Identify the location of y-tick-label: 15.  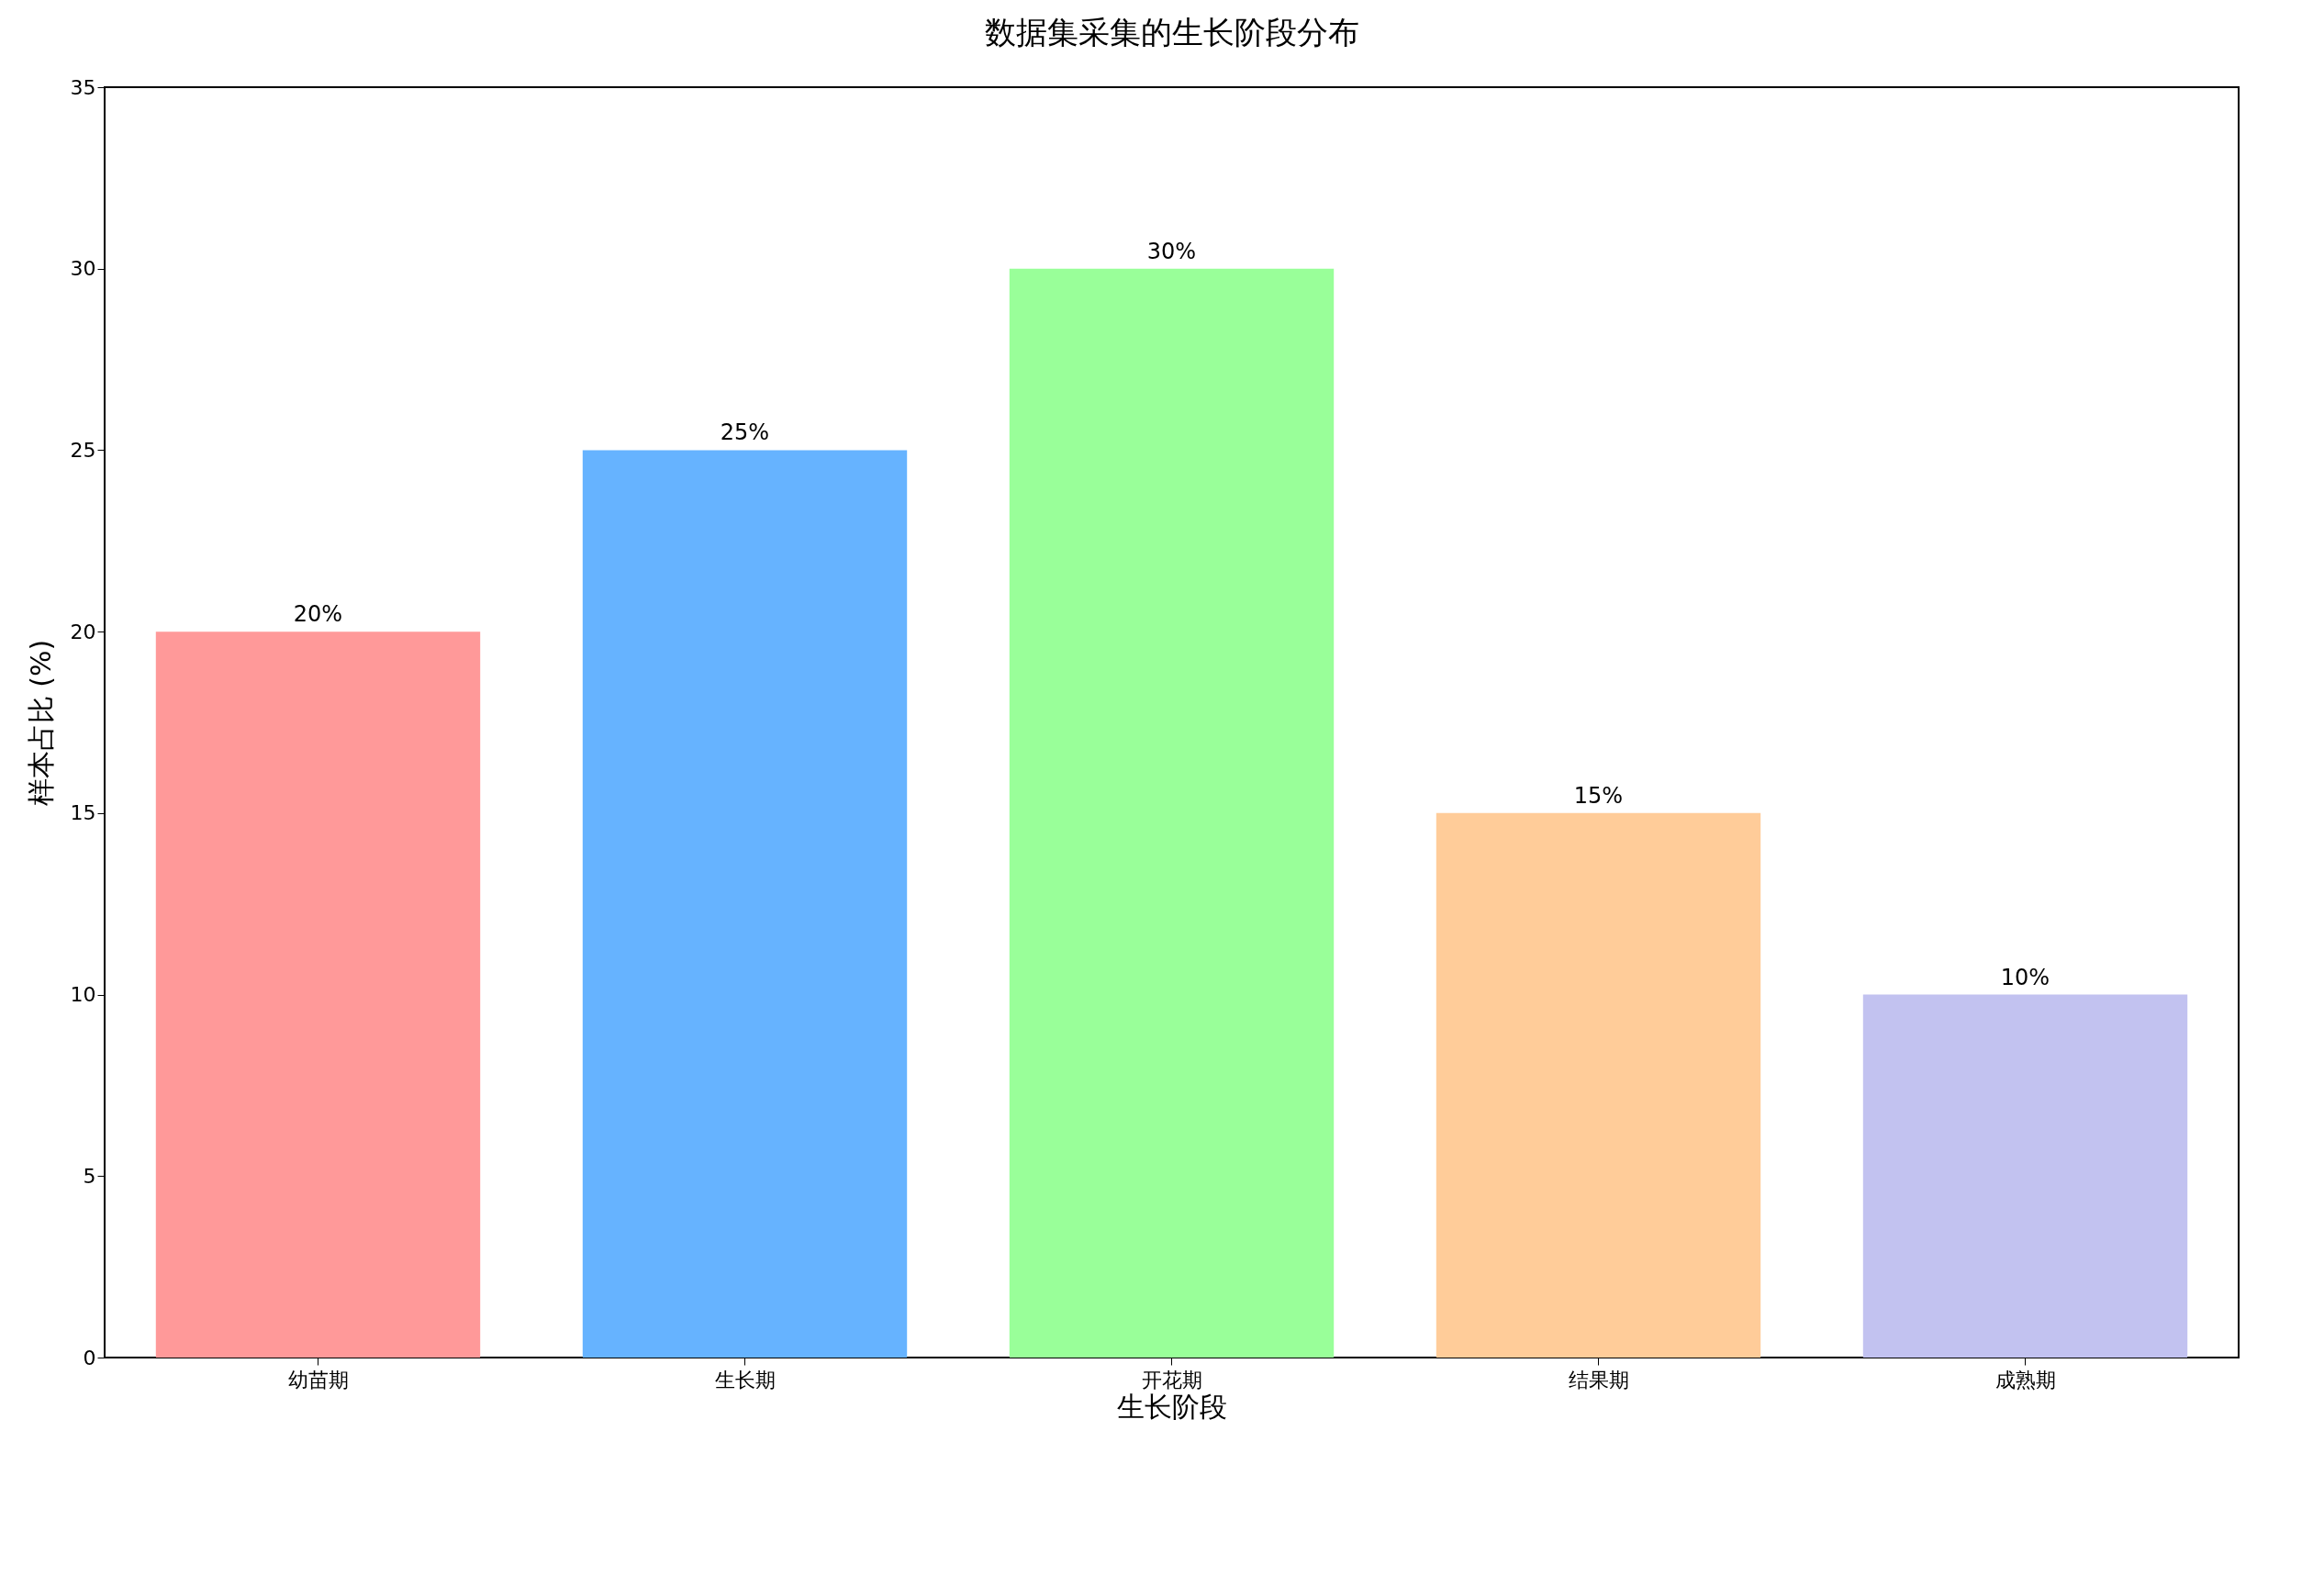
(83, 813).